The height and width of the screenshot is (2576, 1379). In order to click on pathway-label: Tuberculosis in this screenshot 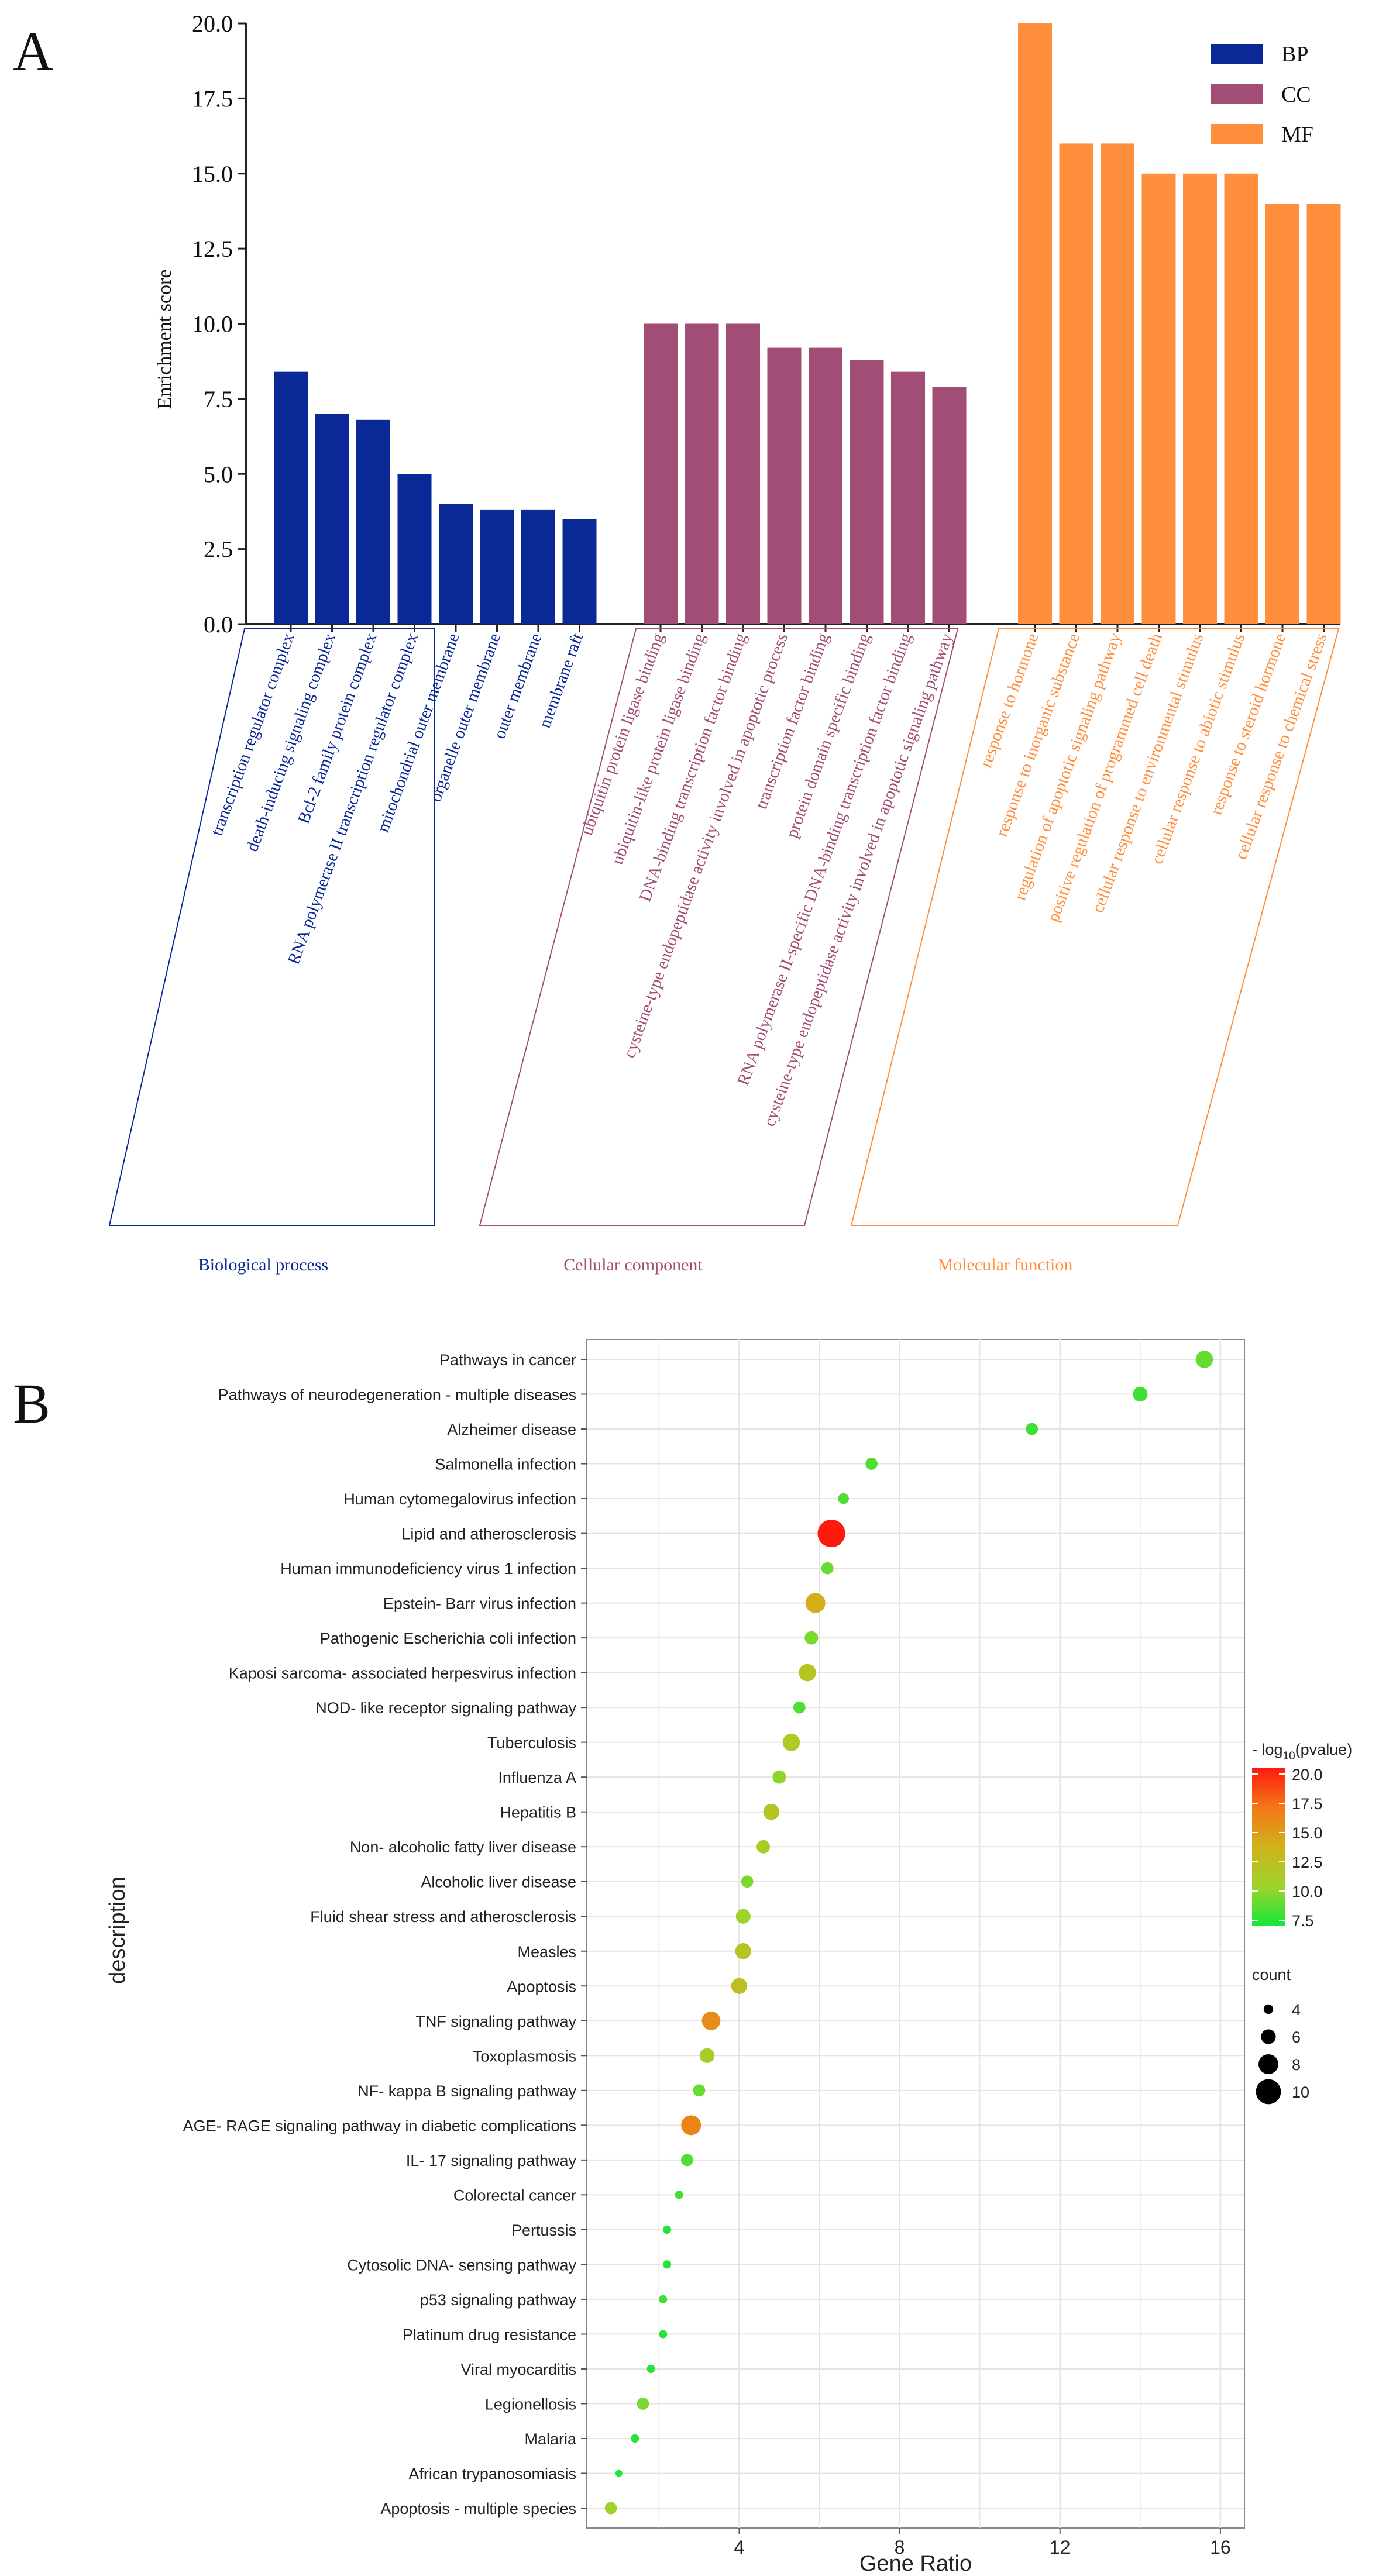, I will do `click(531, 1743)`.